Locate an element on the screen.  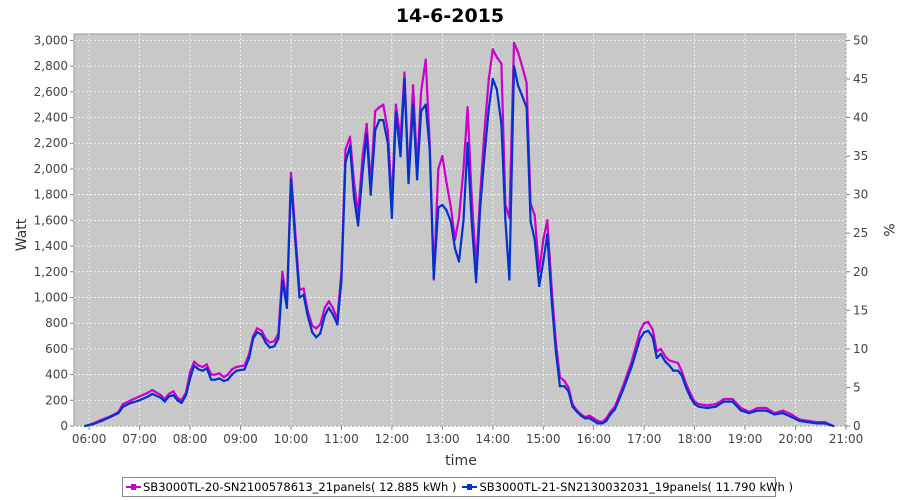
y2-tick-label: 0 is located at coordinates (857, 426).